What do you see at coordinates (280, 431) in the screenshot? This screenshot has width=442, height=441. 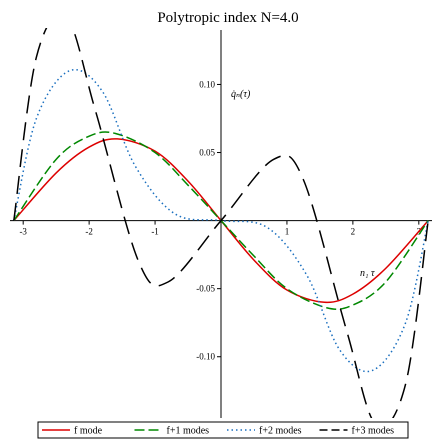 I see `legend-label: f+2 modes` at bounding box center [280, 431].